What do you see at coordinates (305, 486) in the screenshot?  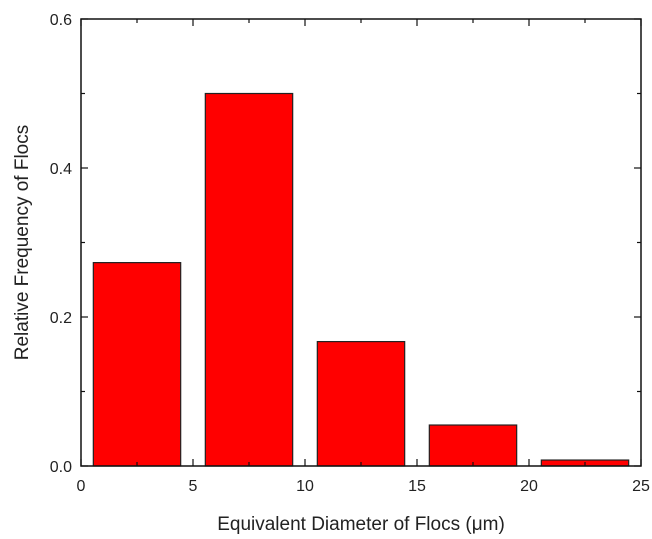 I see `x-tick-label-2: 10` at bounding box center [305, 486].